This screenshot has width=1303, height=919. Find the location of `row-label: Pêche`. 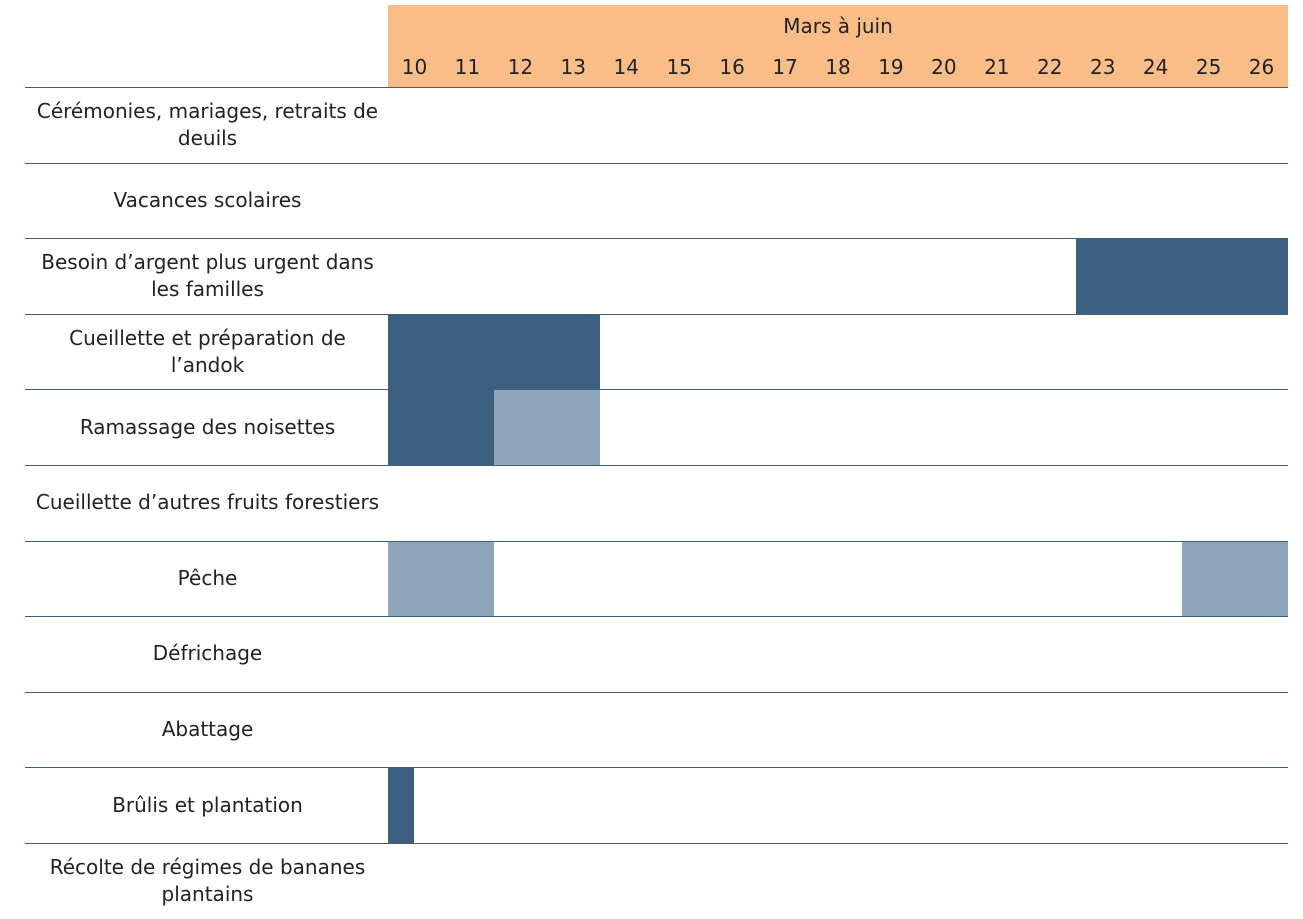

row-label: Pêche is located at coordinates (207, 577).